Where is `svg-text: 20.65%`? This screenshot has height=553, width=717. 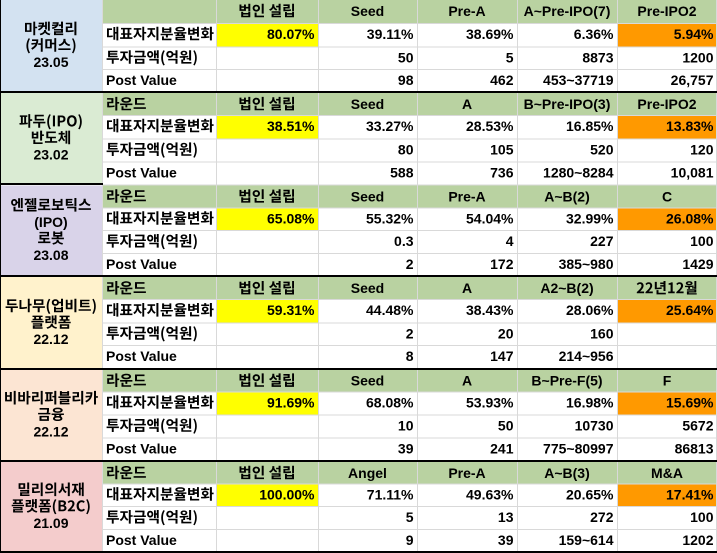 svg-text: 20.65% is located at coordinates (590, 494).